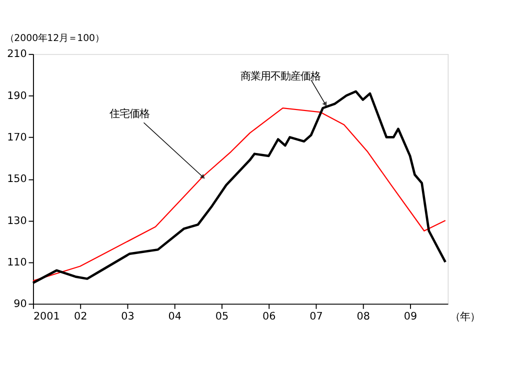  I want to click on x-tick-label: 08, so click(363, 316).